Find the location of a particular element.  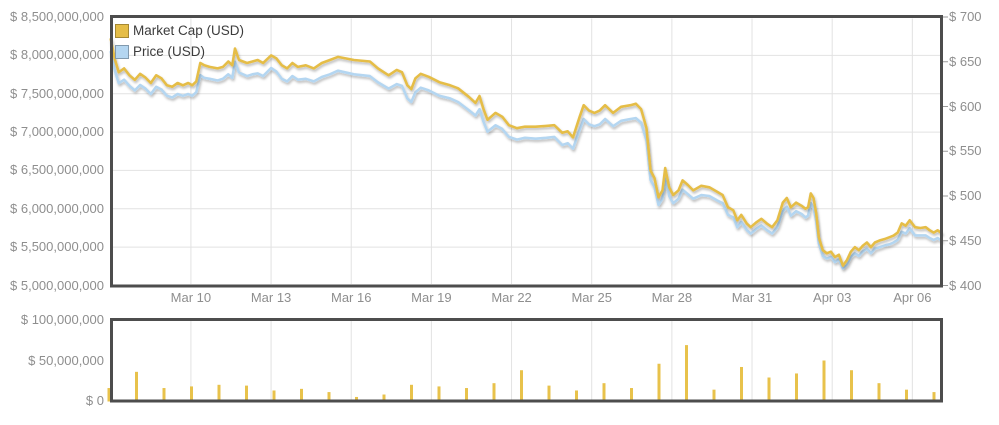

price-swatch-icon is located at coordinates (122, 51).